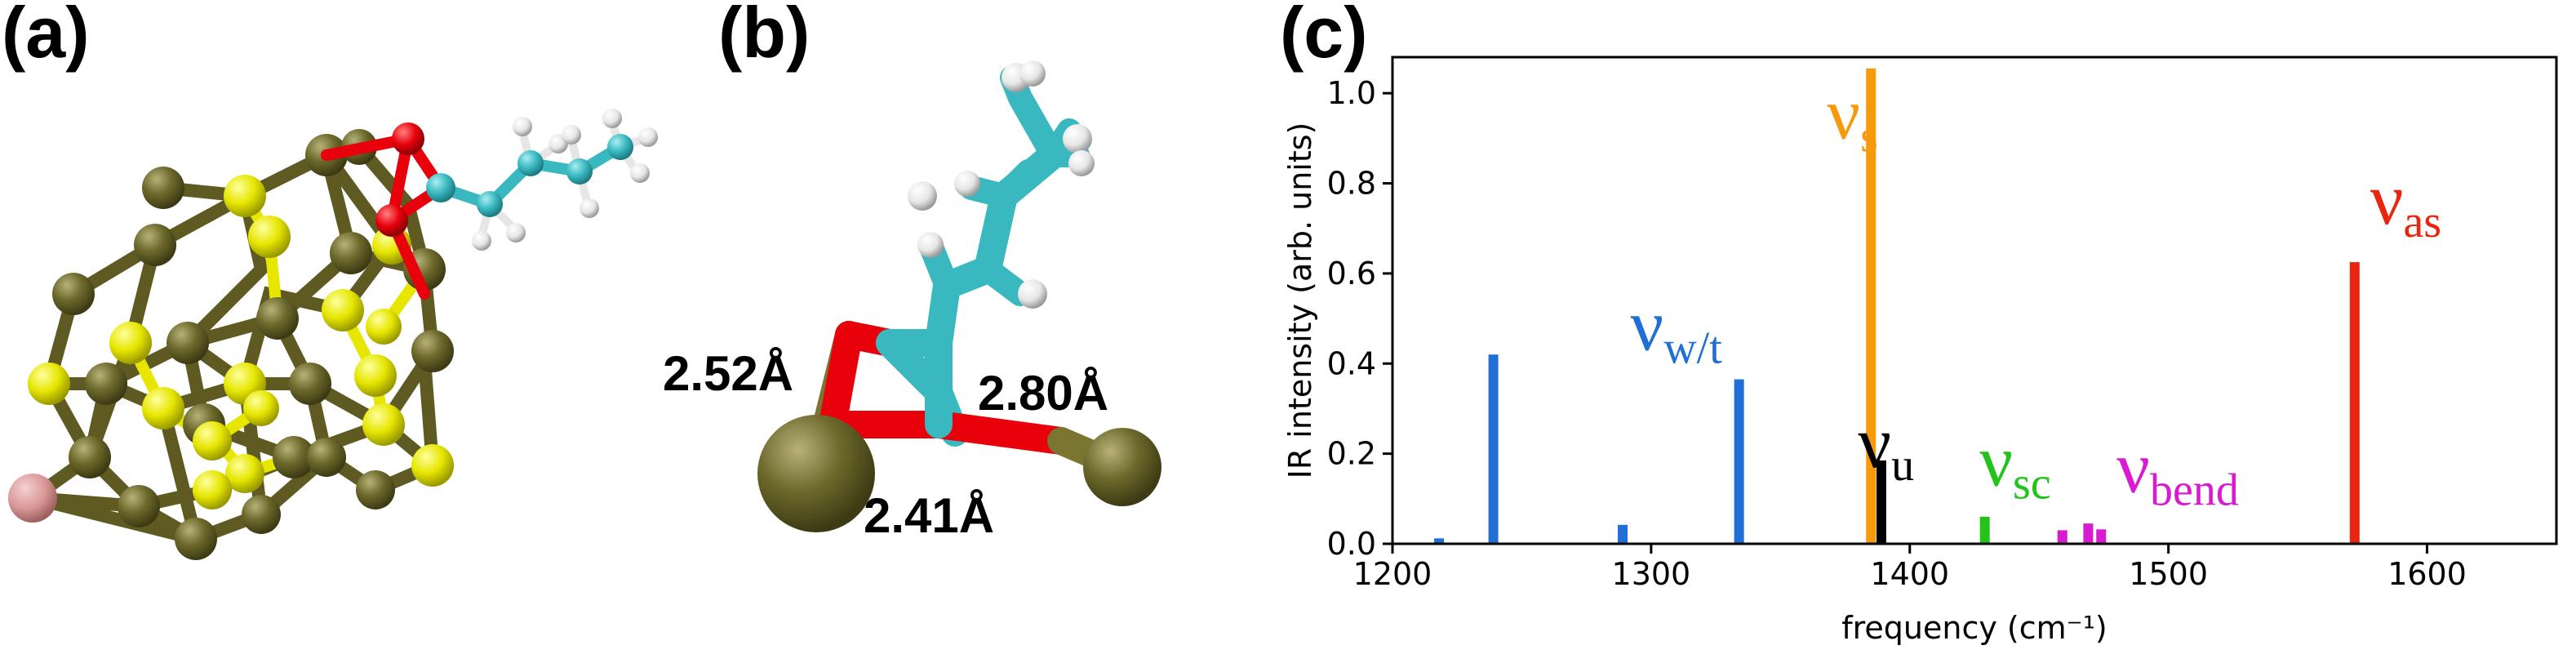 The image size is (2576, 663). I want to click on mode-label-w-t: νw/t, so click(1677, 330).